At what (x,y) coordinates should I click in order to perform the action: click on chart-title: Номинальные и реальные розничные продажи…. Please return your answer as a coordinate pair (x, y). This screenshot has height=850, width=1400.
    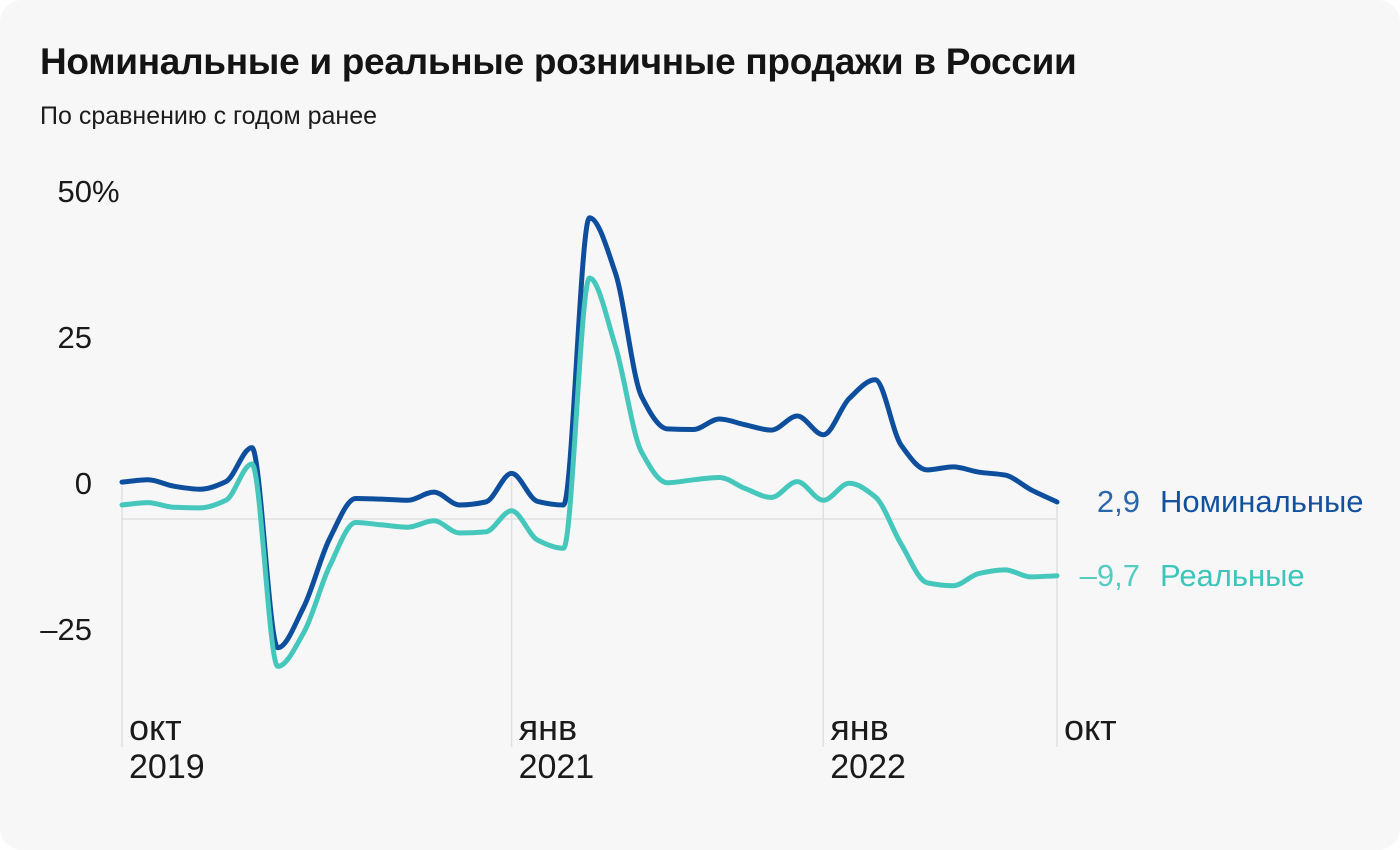
    Looking at the image, I should click on (558, 61).